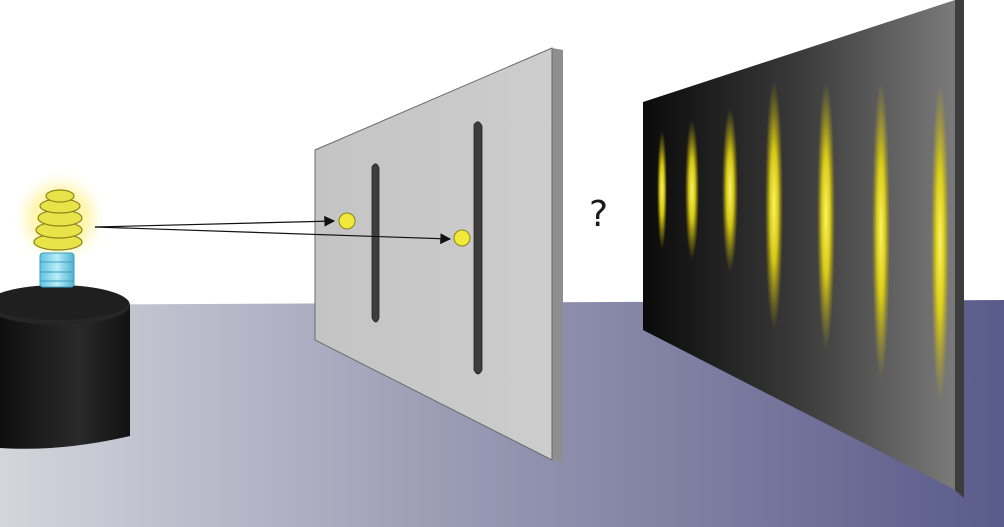  Describe the element at coordinates (65, 367) in the screenshot. I see `pedestal` at that location.